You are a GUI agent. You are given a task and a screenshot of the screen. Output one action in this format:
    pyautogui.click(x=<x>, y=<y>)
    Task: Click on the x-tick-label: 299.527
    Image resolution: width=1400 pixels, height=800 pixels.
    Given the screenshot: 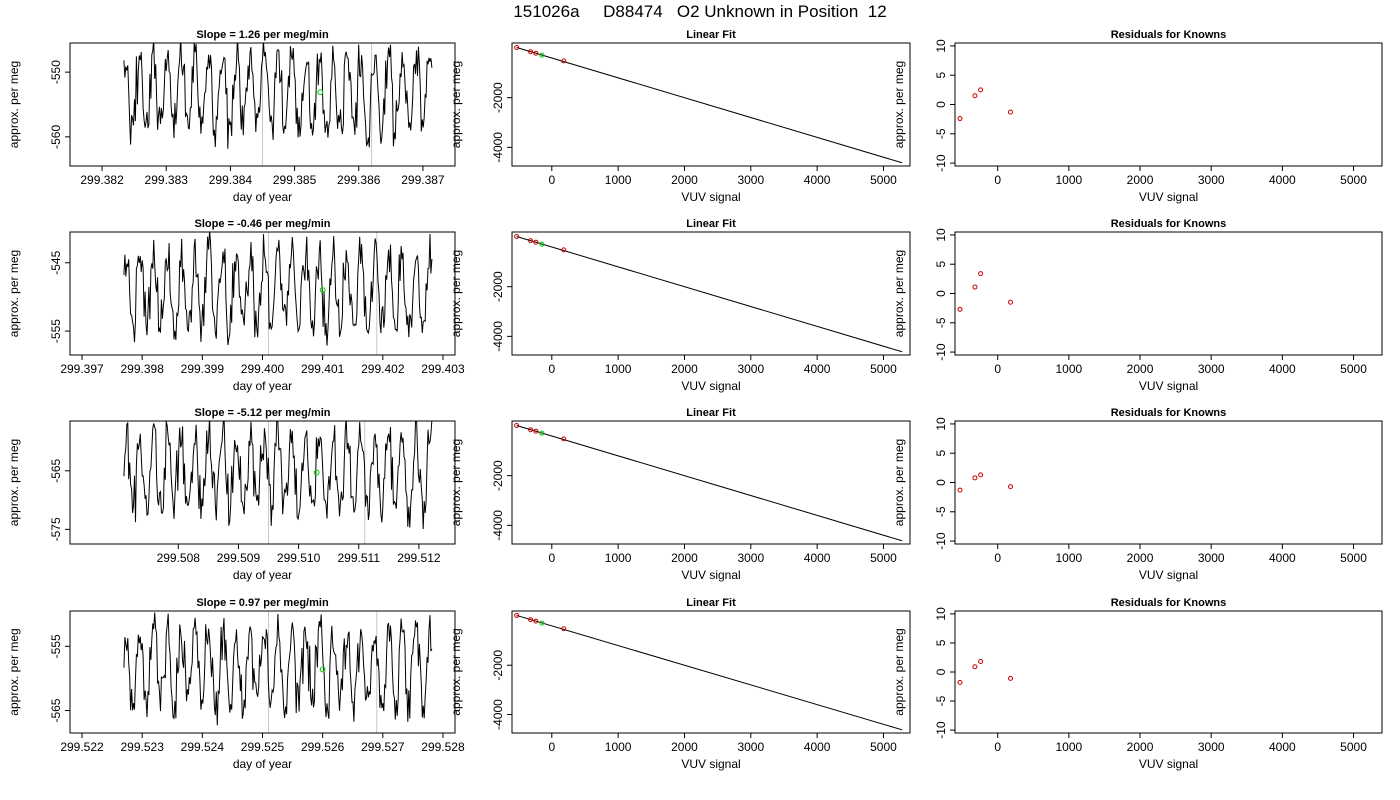 What is the action you would take?
    pyautogui.click(x=383, y=747)
    